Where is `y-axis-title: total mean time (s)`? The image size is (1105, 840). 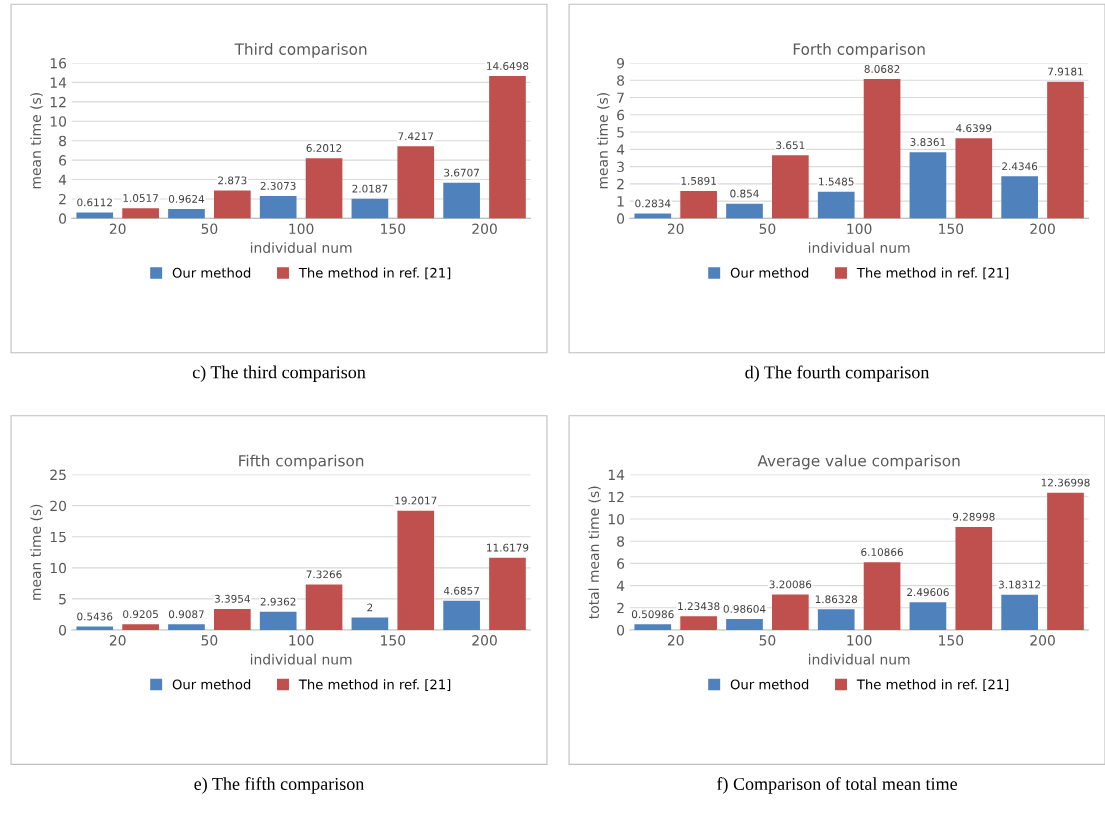 y-axis-title: total mean time (s) is located at coordinates (594, 552).